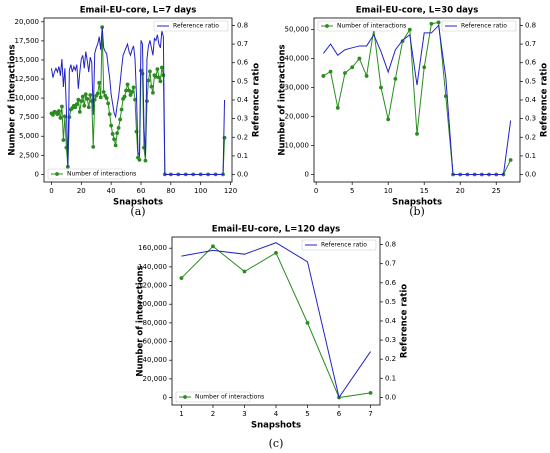 Image resolution: width=550 pixels, height=453 pixels. What do you see at coordinates (316, 191) in the screenshot?
I see `x-tick-label: 0` at bounding box center [316, 191].